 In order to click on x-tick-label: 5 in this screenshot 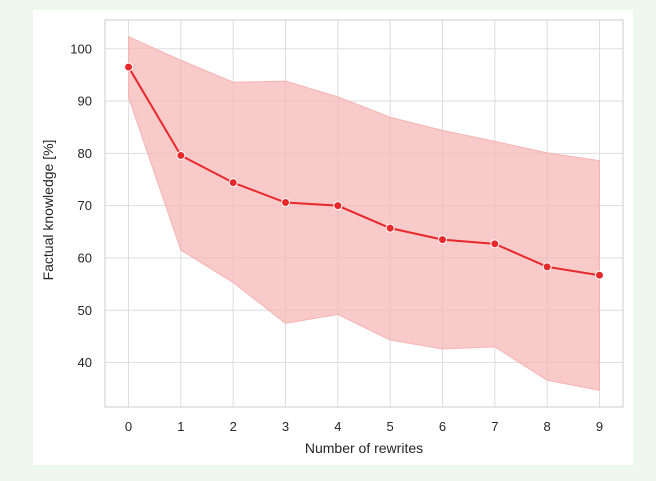, I will do `click(390, 426)`.